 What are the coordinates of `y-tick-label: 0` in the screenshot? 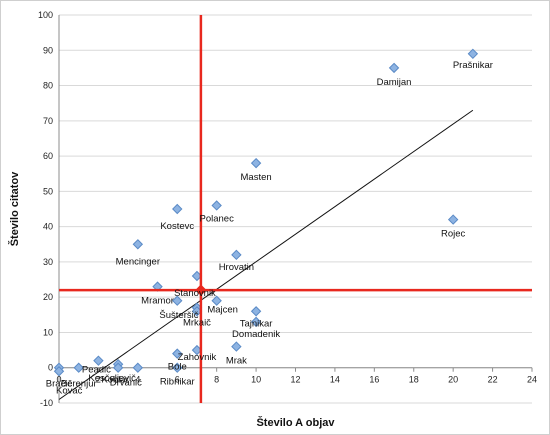 It's located at (50, 368).